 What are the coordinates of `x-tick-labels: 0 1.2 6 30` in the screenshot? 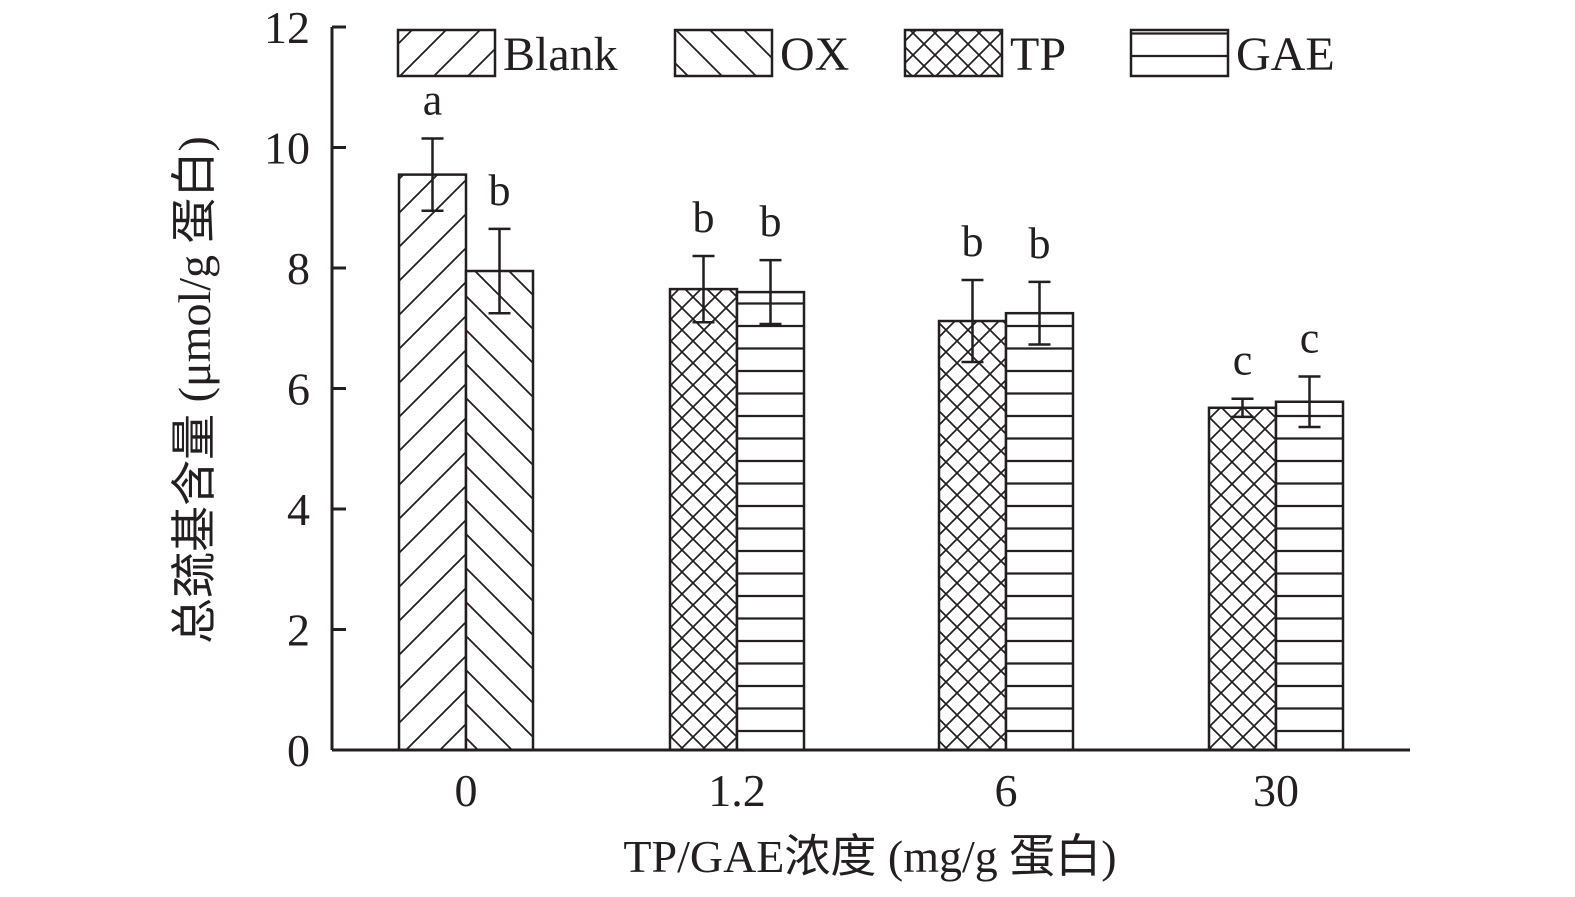 It's located at (877, 790).